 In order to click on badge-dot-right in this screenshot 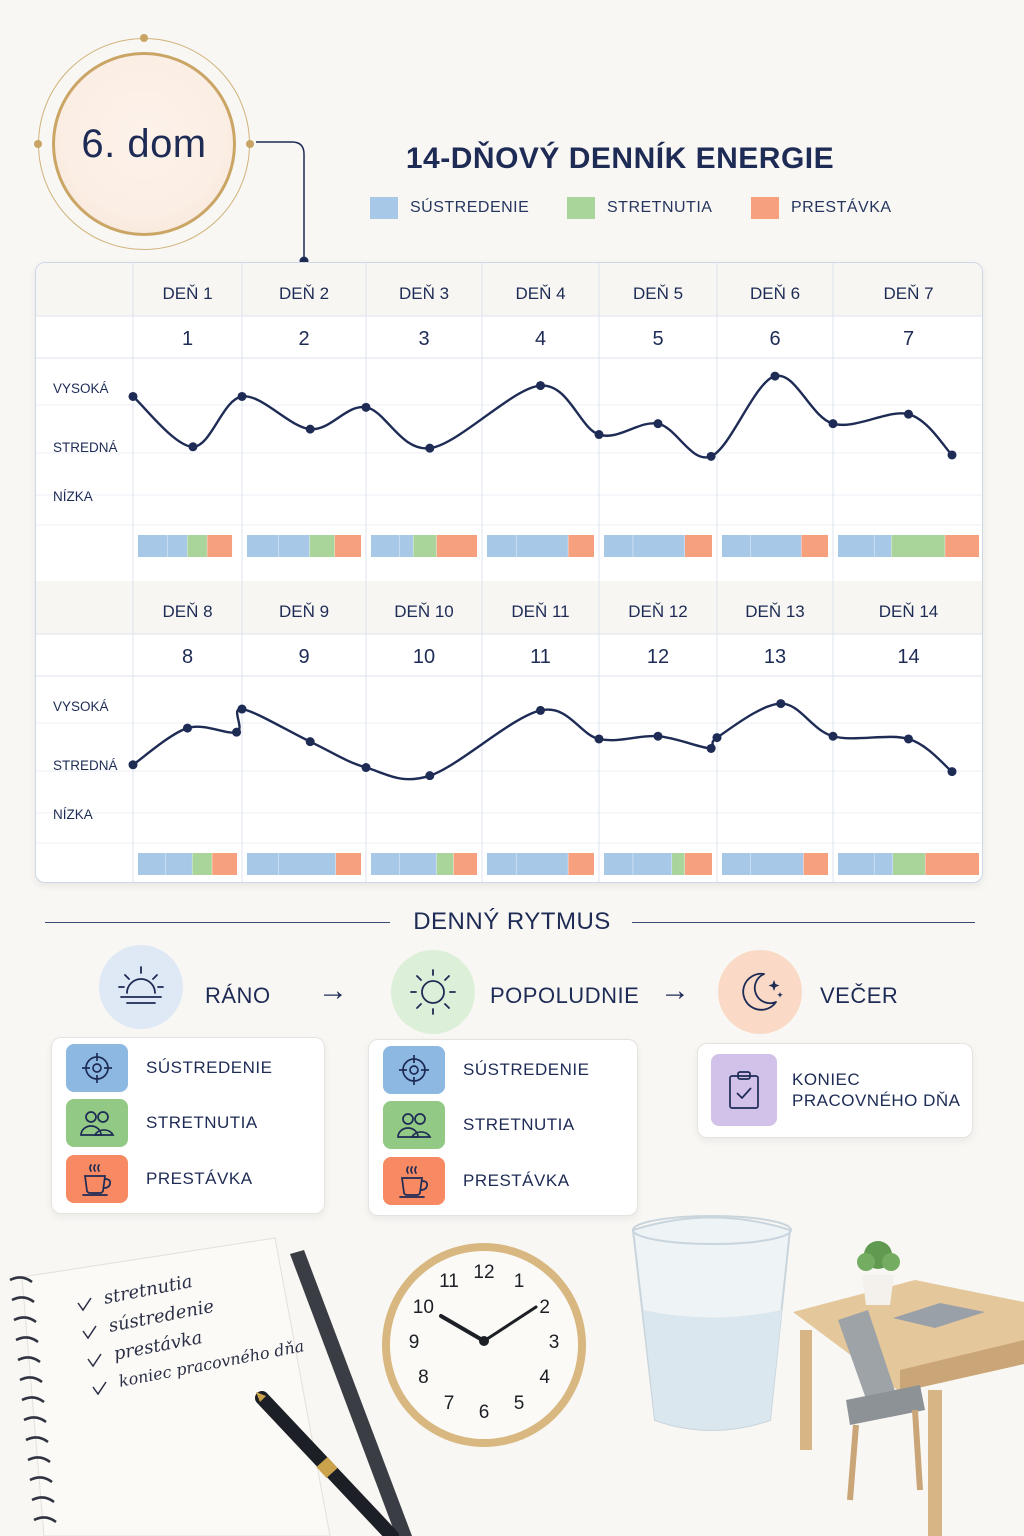, I will do `click(250, 144)`.